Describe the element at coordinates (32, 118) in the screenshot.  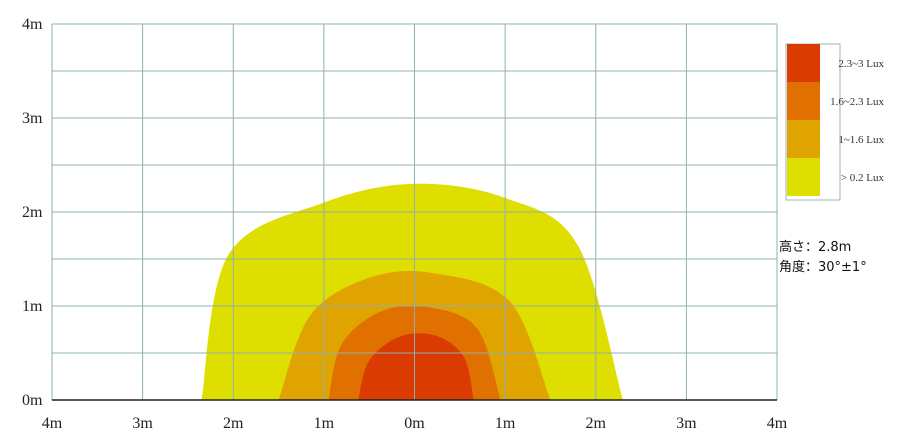
I see `y-tick-label: 3m` at that location.